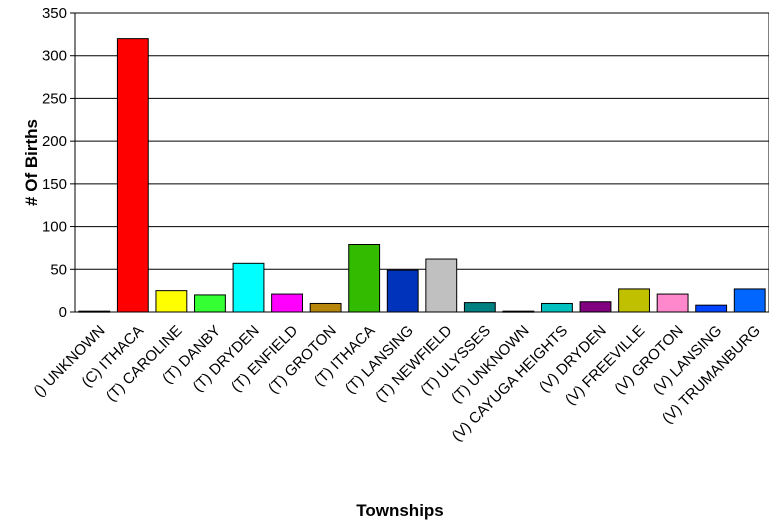 The height and width of the screenshot is (525, 769). I want to click on y-tick-label: 350, so click(54, 13).